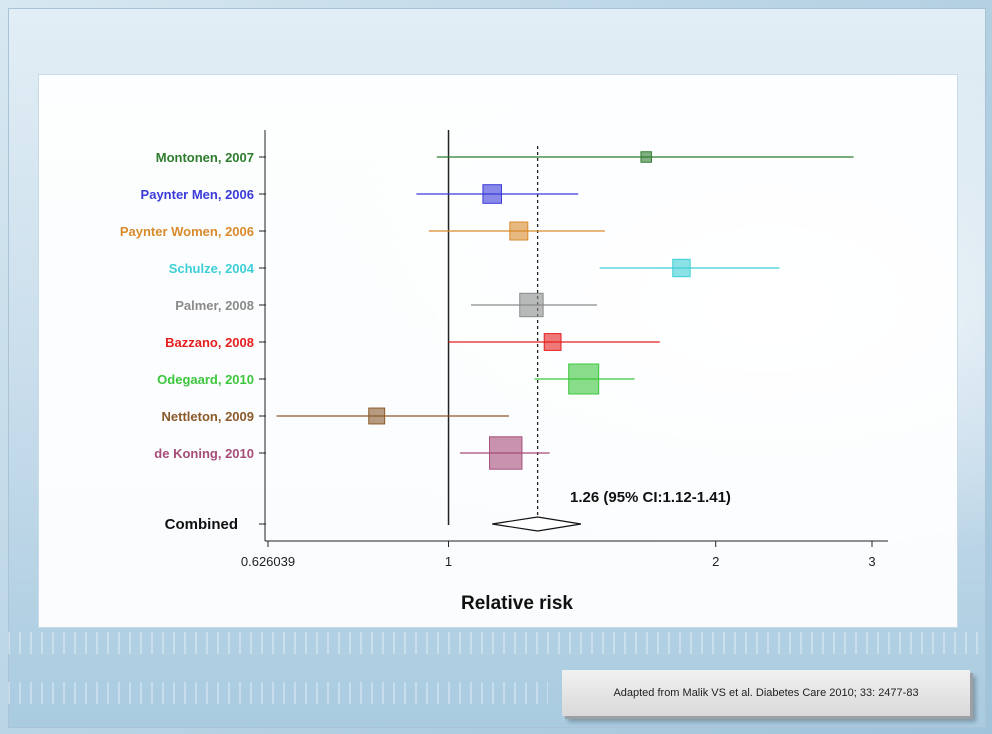  I want to click on x-ticks: 0.626039 1 2 3, so click(558, 555).